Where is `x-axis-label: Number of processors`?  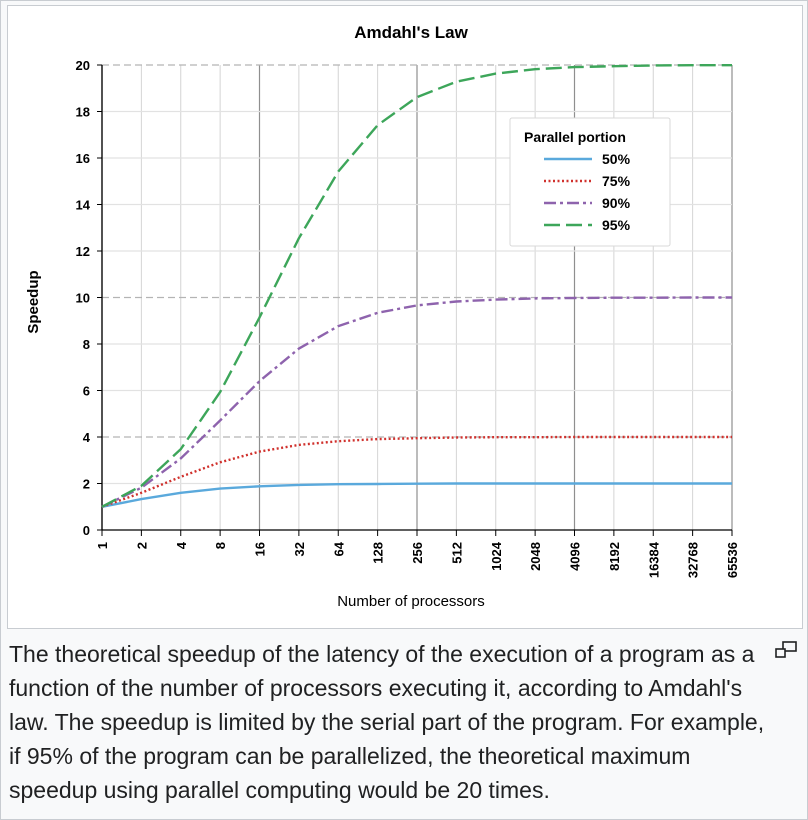
x-axis-label: Number of processors is located at coordinates (411, 601).